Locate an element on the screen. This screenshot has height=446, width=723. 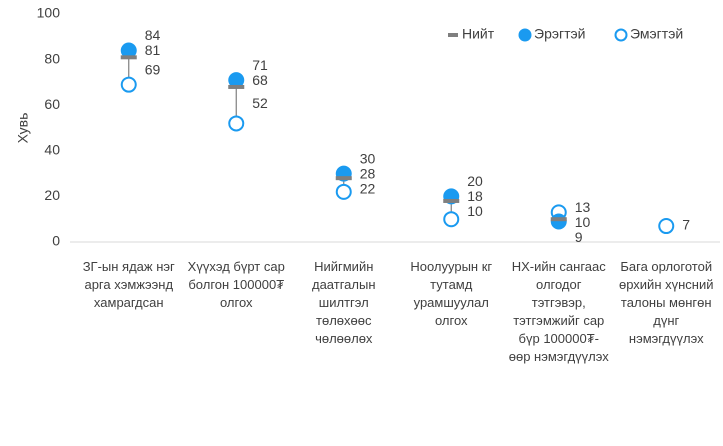
y-tick-label: 80 is located at coordinates (52, 58).